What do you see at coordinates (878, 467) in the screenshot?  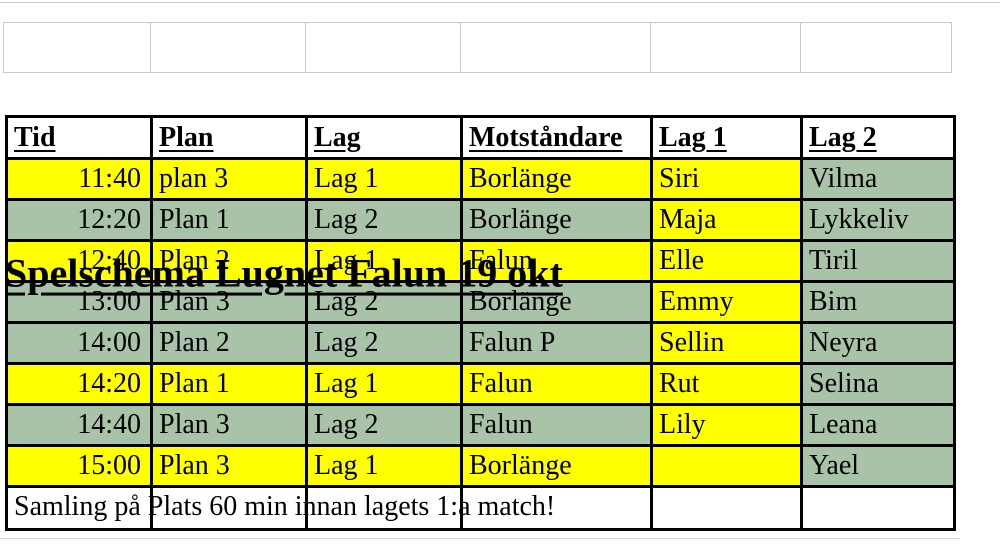 I see `table-cell-lag2: Yael` at bounding box center [878, 467].